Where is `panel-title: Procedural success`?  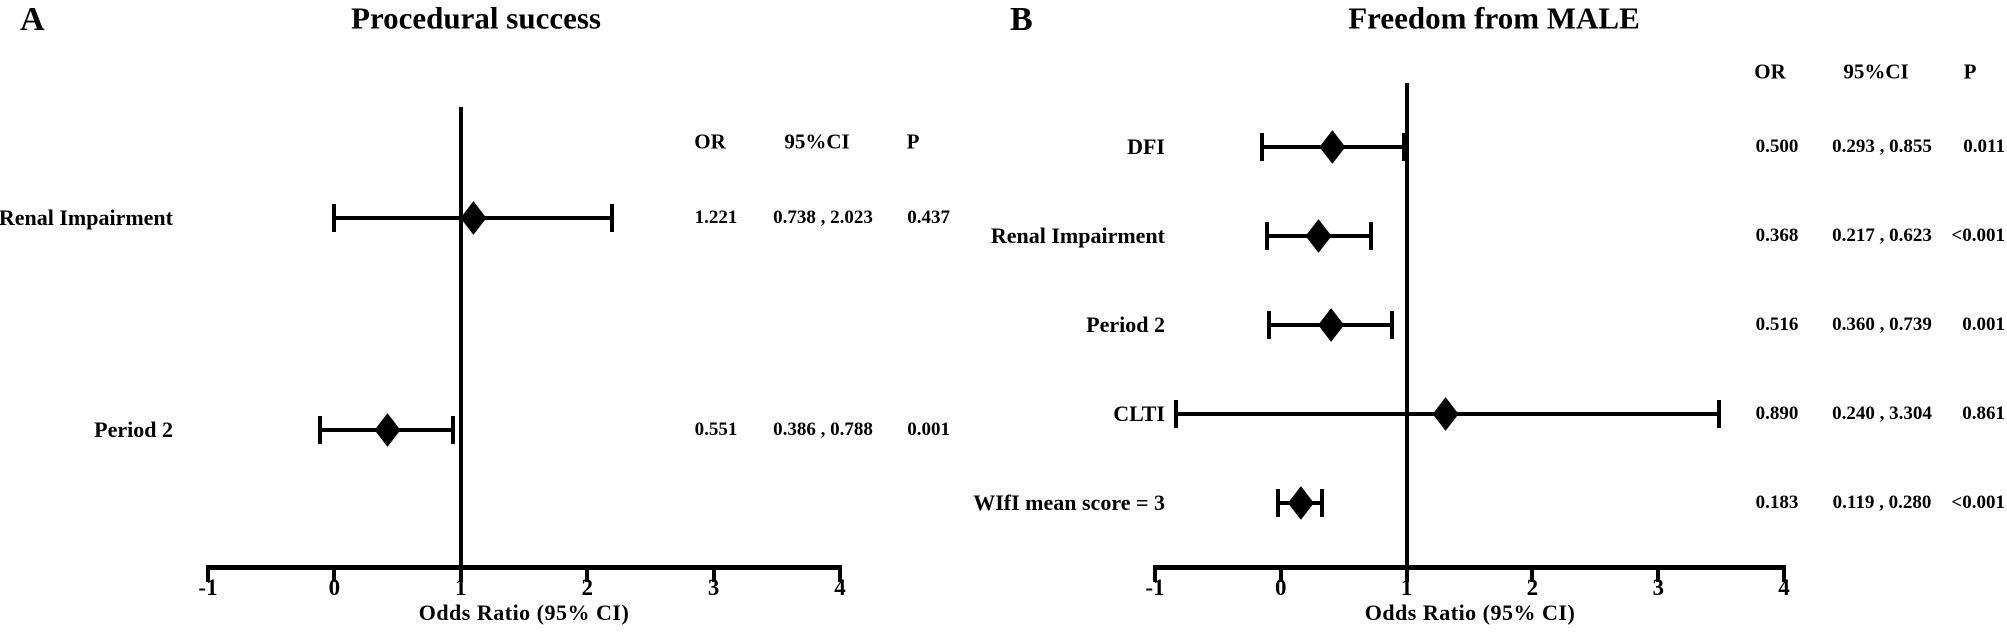
panel-title: Procedural success is located at coordinates (476, 18).